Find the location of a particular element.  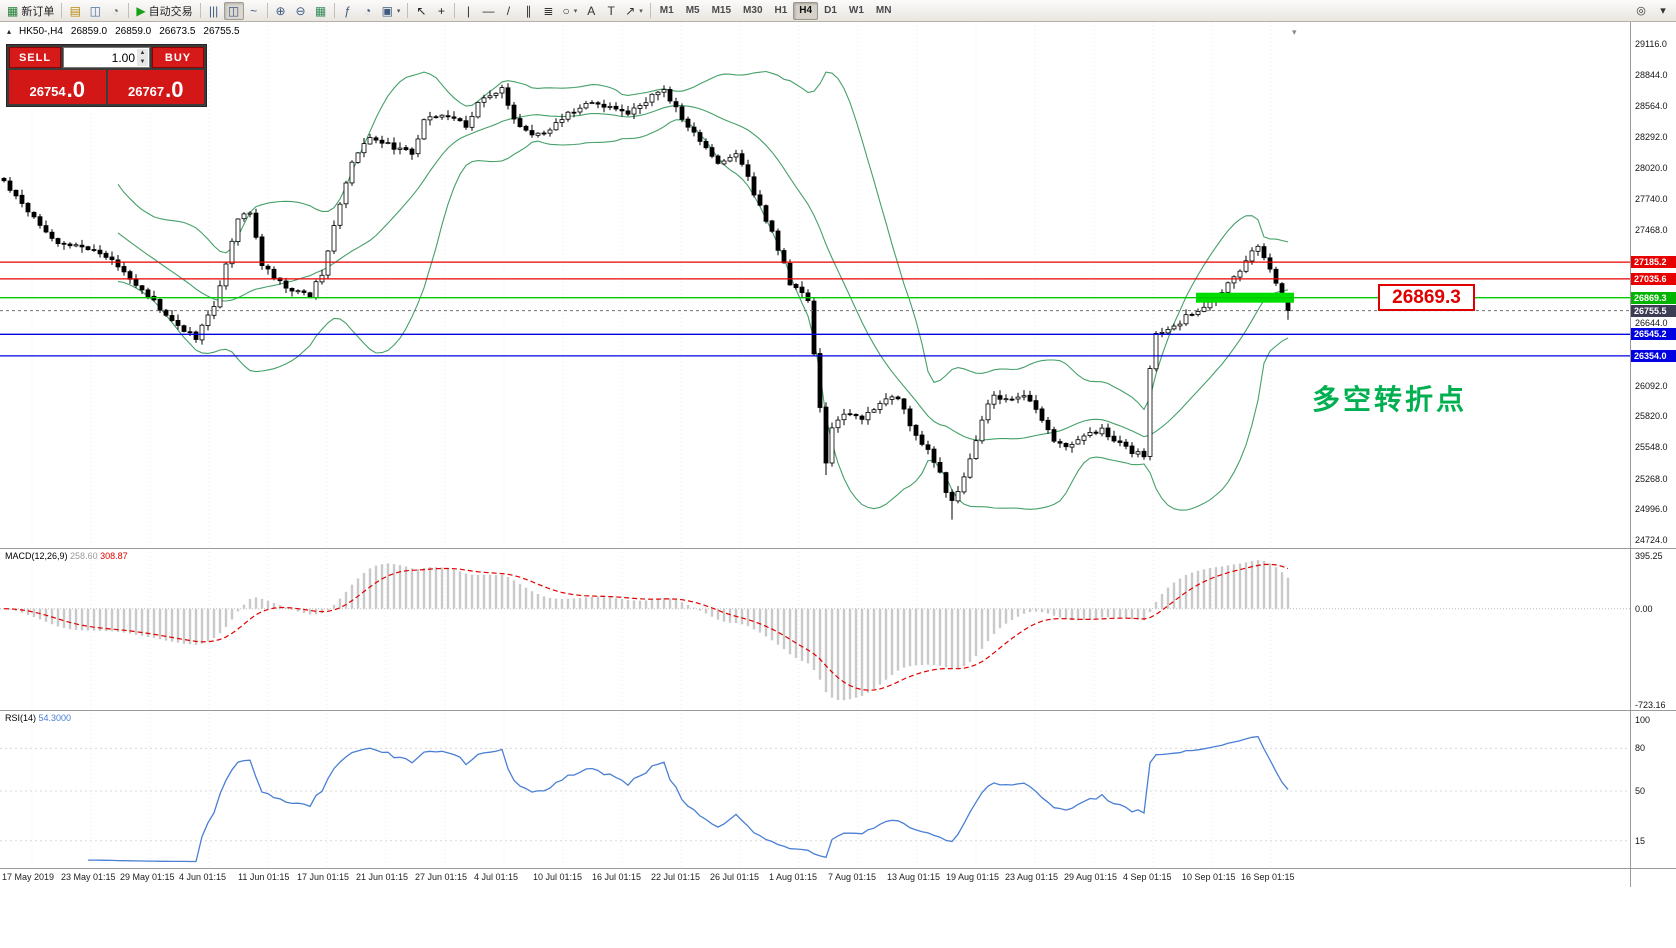

time-axis-label: 21 Jun 01:15 is located at coordinates (382, 877).